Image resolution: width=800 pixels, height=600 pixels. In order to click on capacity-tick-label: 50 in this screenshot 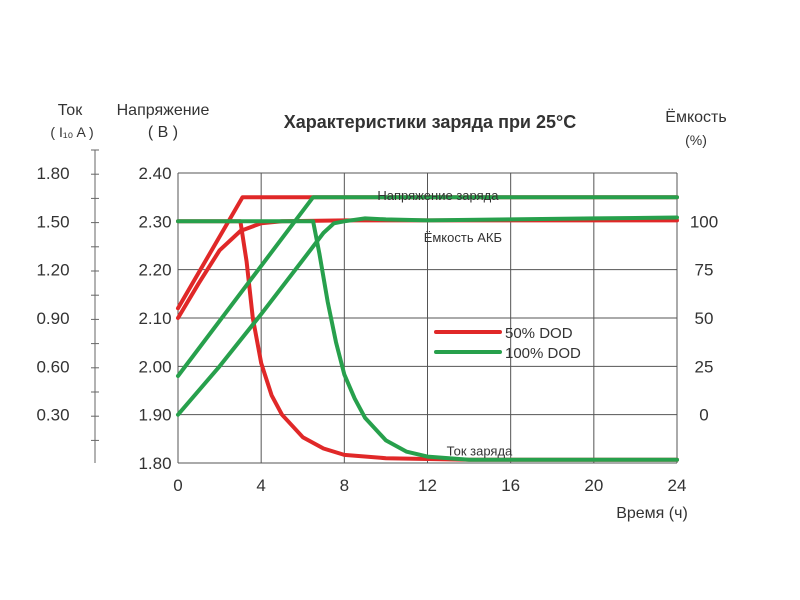, I will do `click(704, 318)`.